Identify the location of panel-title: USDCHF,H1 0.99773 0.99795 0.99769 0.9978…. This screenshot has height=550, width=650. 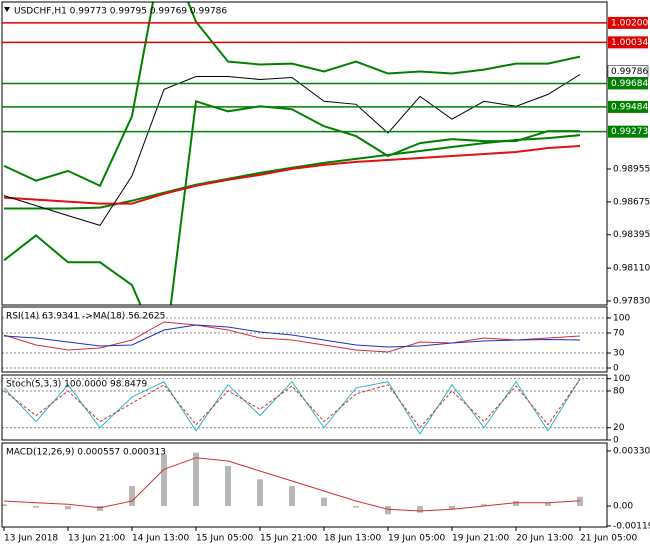
(120, 12).